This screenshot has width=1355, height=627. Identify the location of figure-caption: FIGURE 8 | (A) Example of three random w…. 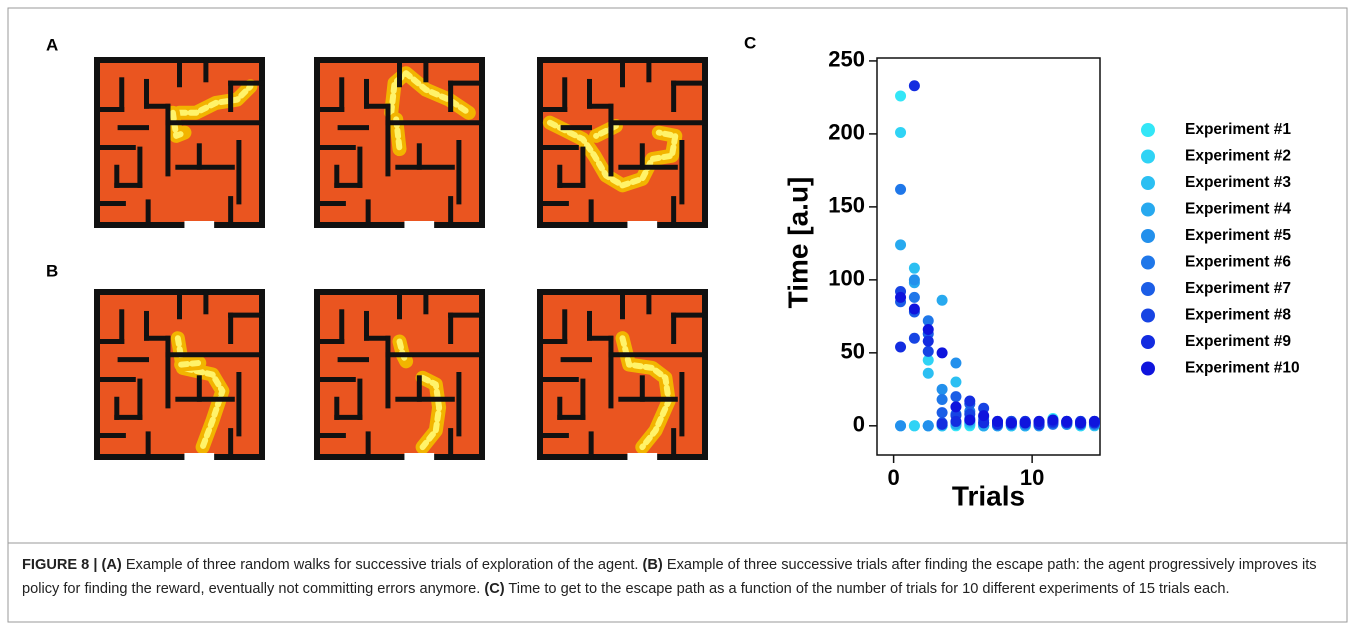
(677, 577).